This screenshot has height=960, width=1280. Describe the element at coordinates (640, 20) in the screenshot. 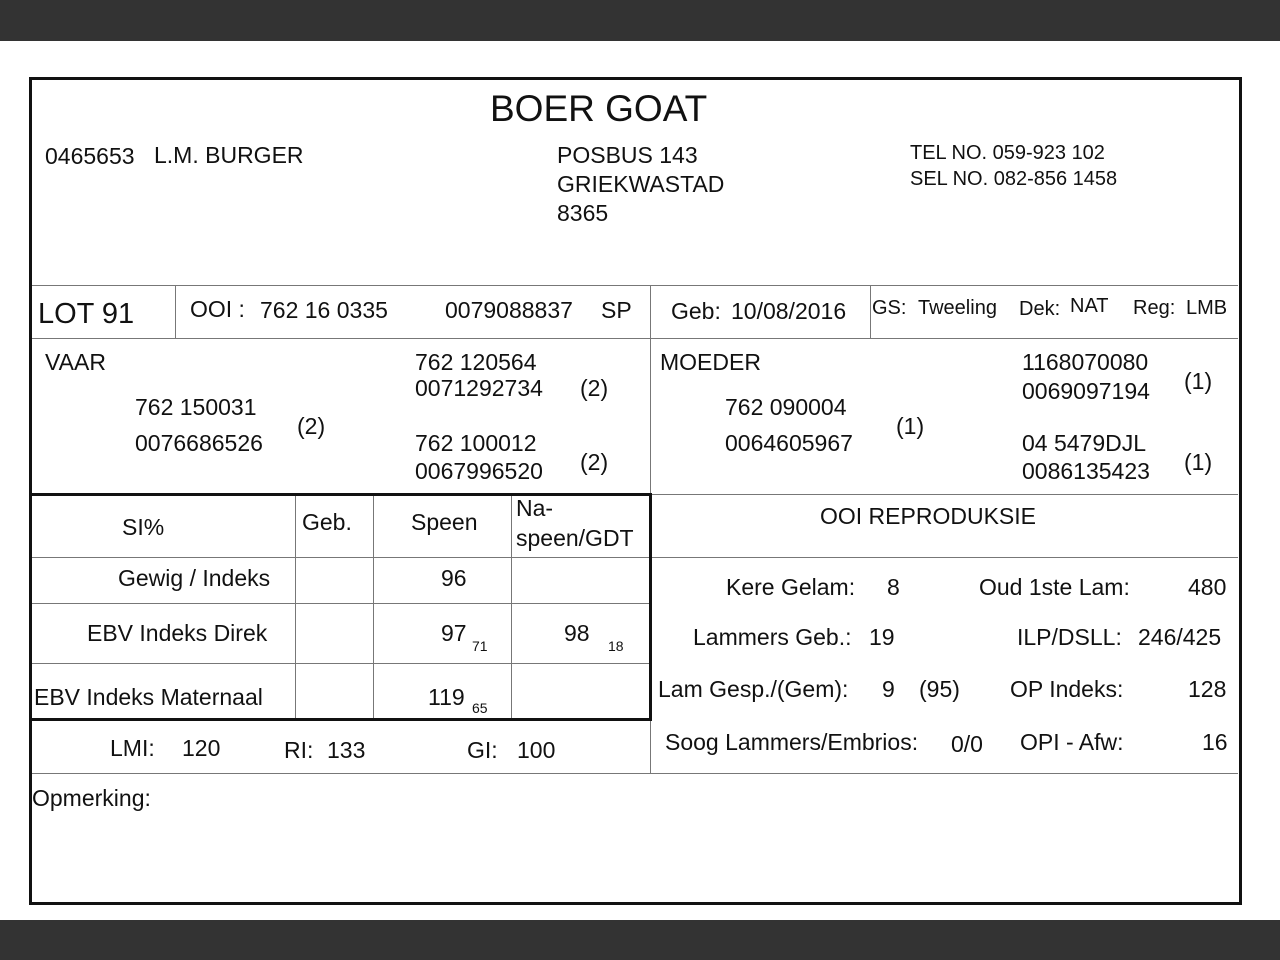

I see `top-bar` at that location.